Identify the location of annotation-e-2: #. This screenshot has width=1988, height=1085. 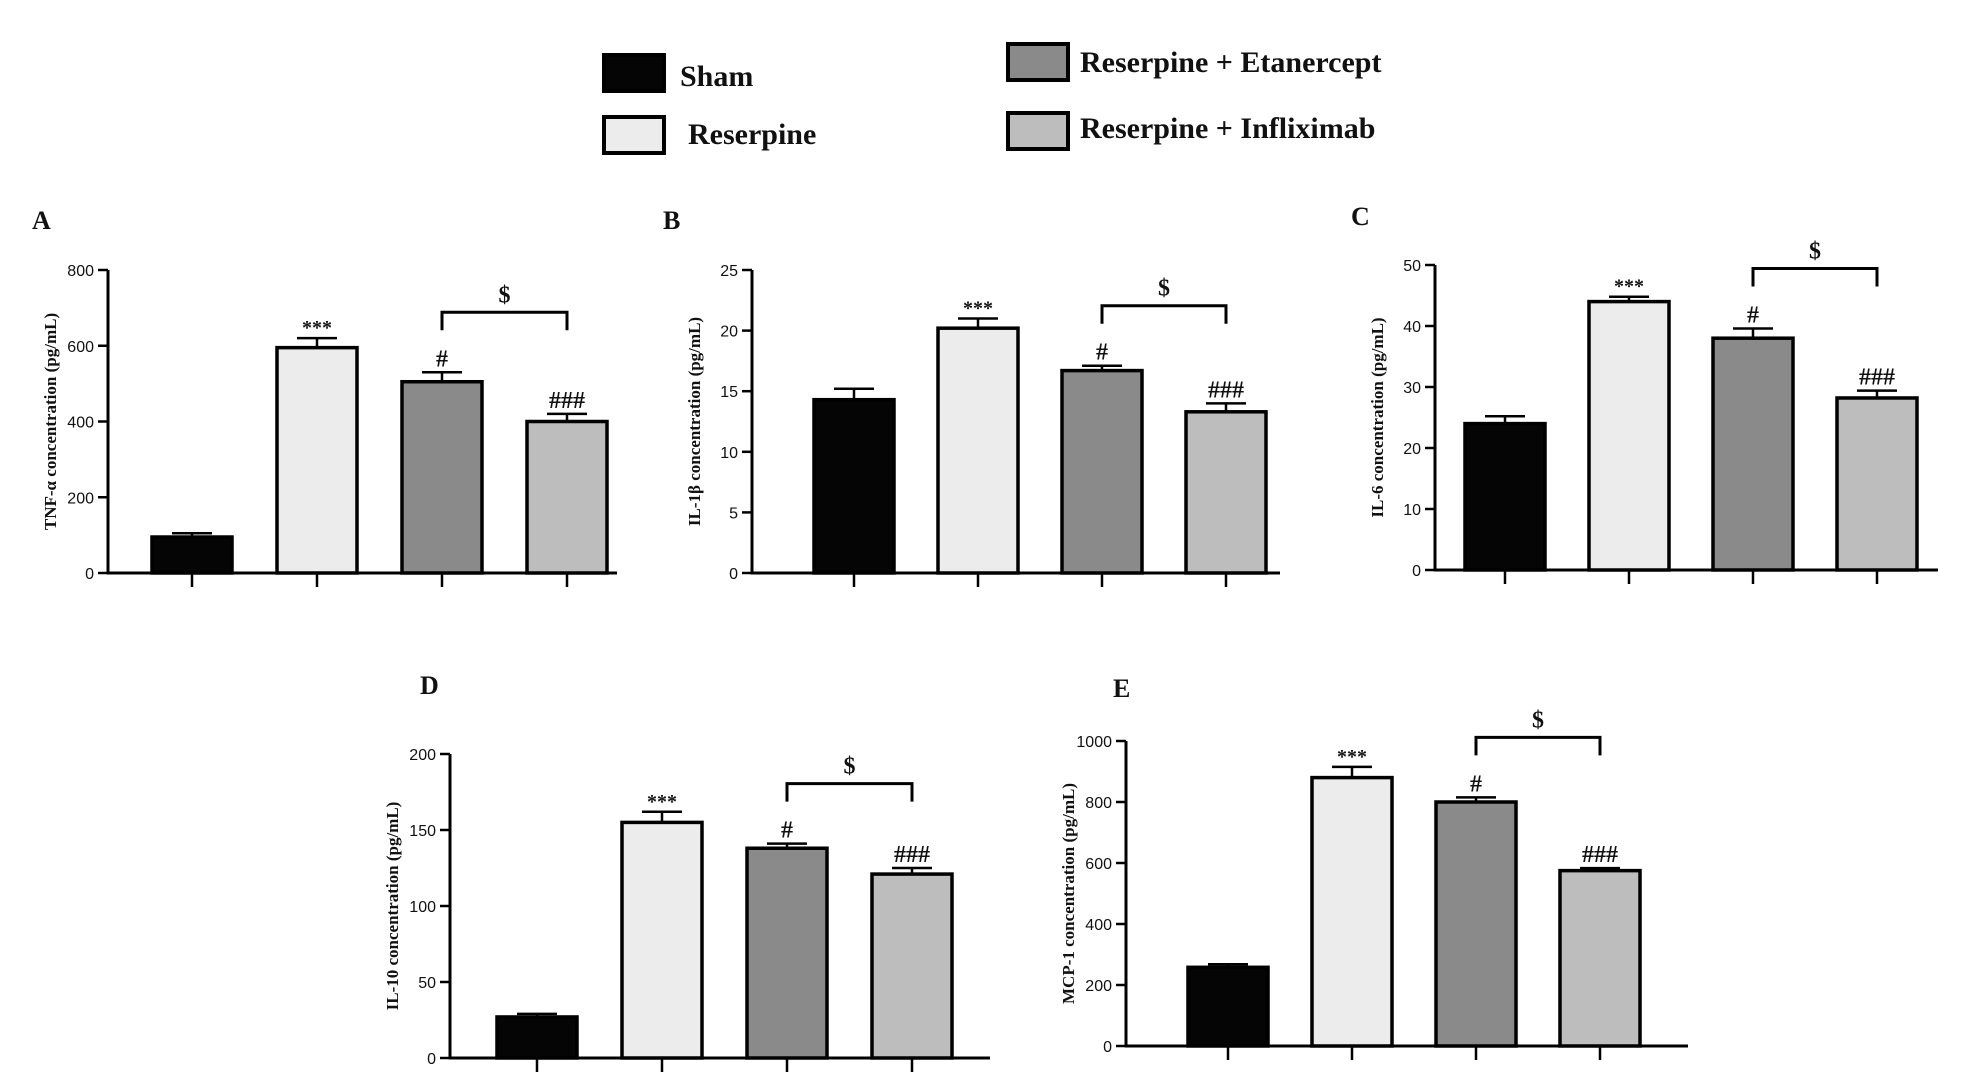
(1476, 784).